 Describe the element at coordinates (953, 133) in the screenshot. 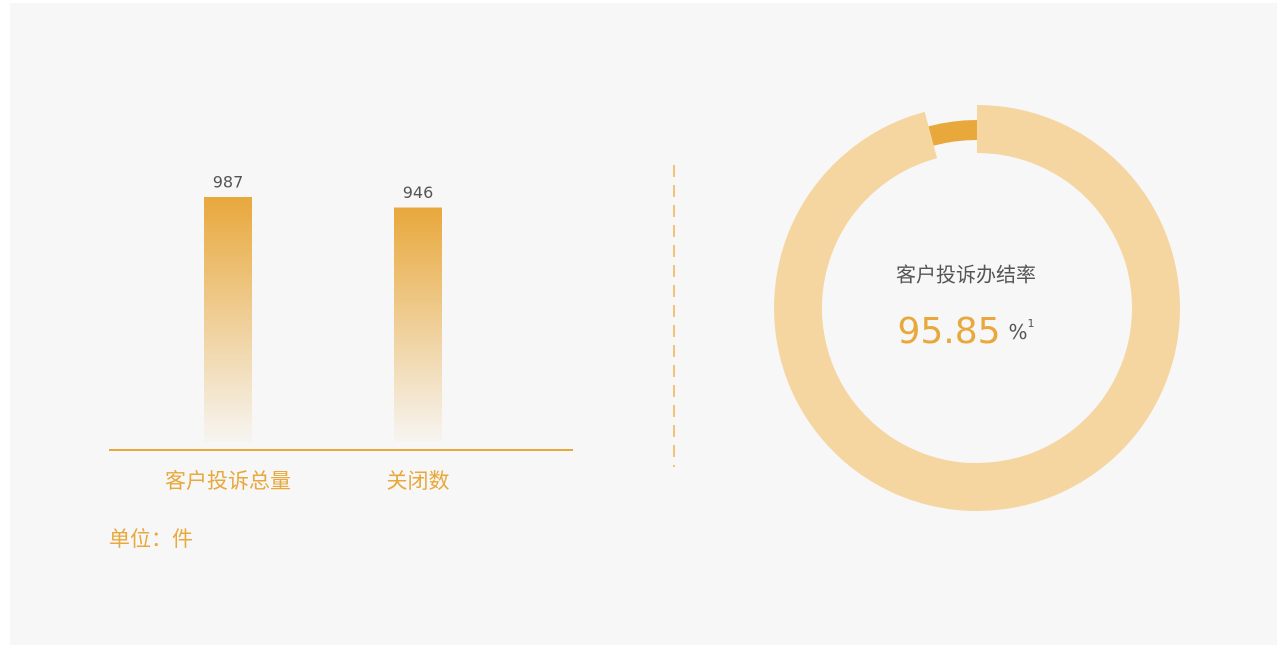

I see `donut-rest` at that location.